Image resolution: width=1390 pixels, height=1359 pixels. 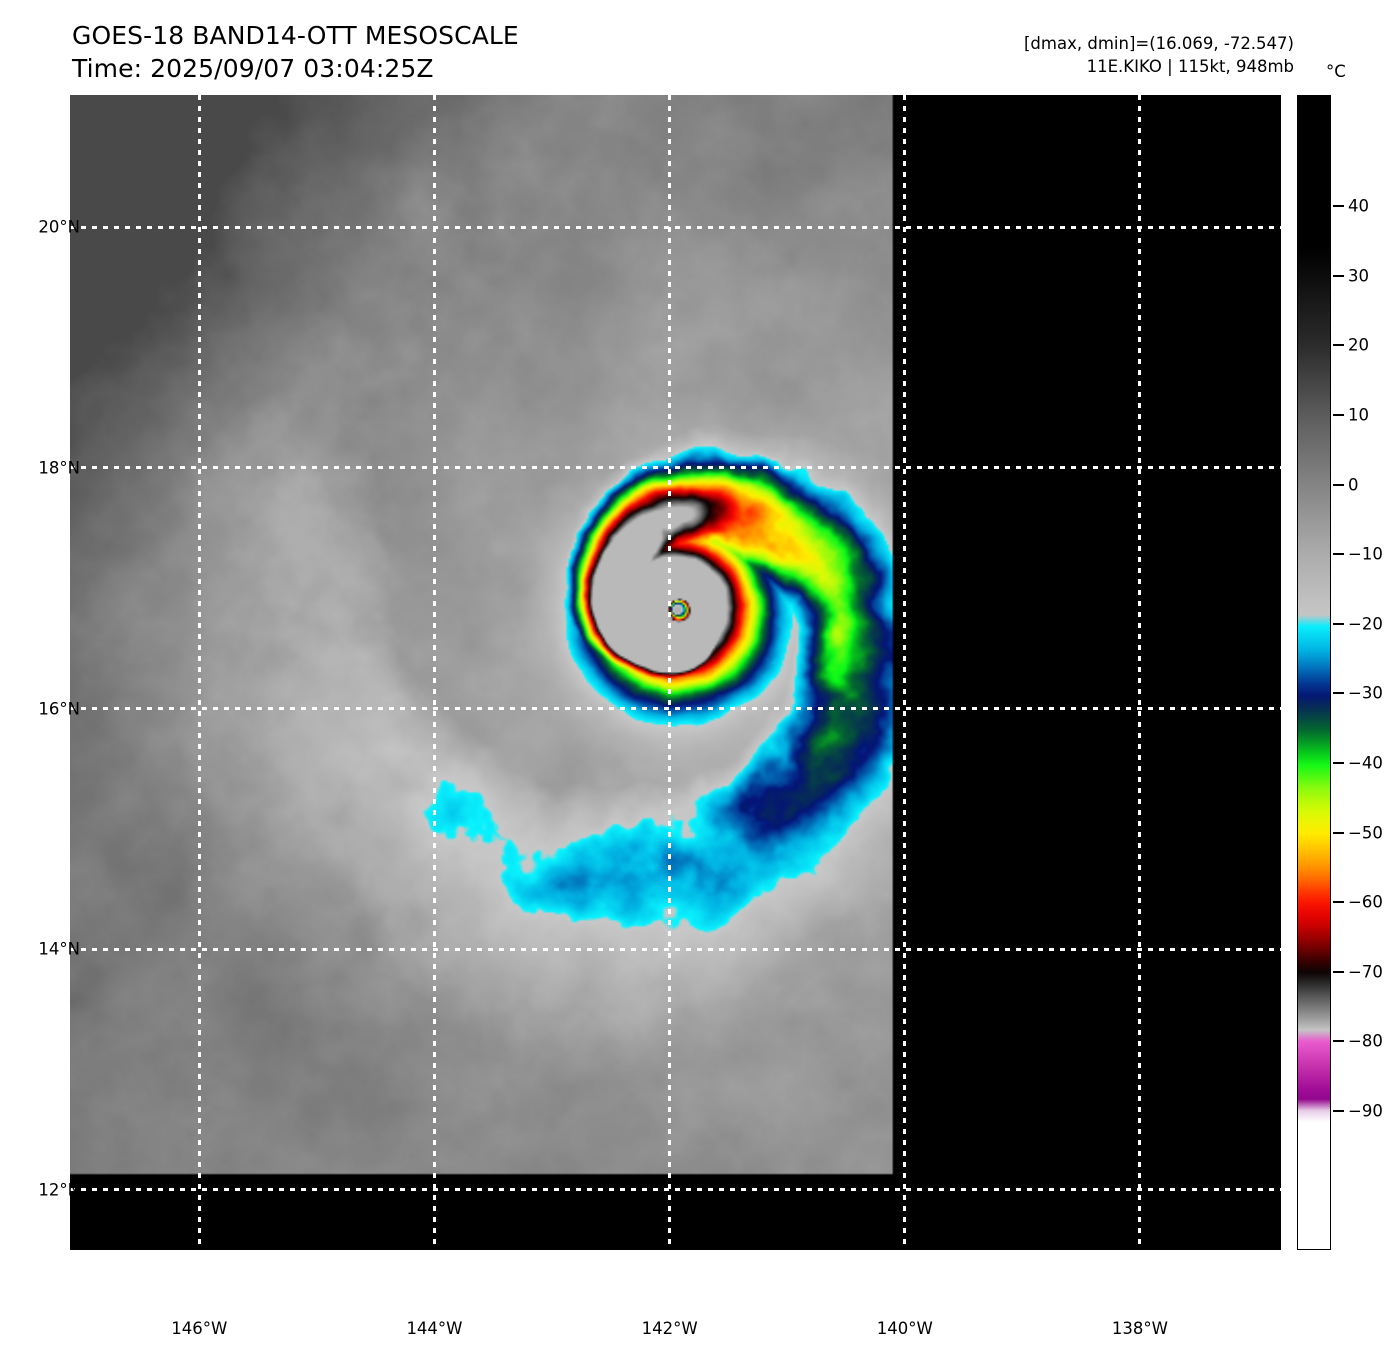 I want to click on colorbar-gradient, so click(x=1314, y=672).